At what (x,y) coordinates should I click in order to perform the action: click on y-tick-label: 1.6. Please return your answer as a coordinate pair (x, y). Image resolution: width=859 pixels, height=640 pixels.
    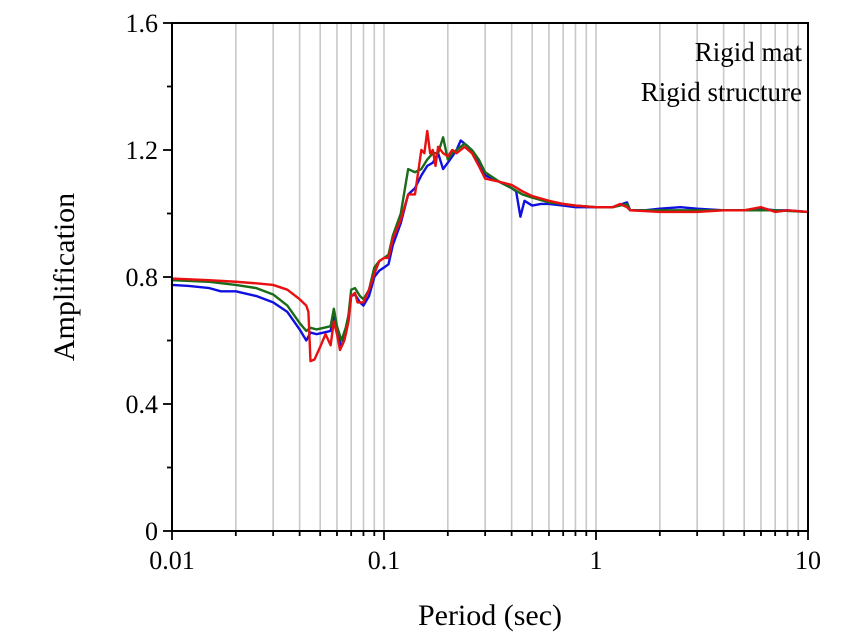
    Looking at the image, I should click on (142, 23).